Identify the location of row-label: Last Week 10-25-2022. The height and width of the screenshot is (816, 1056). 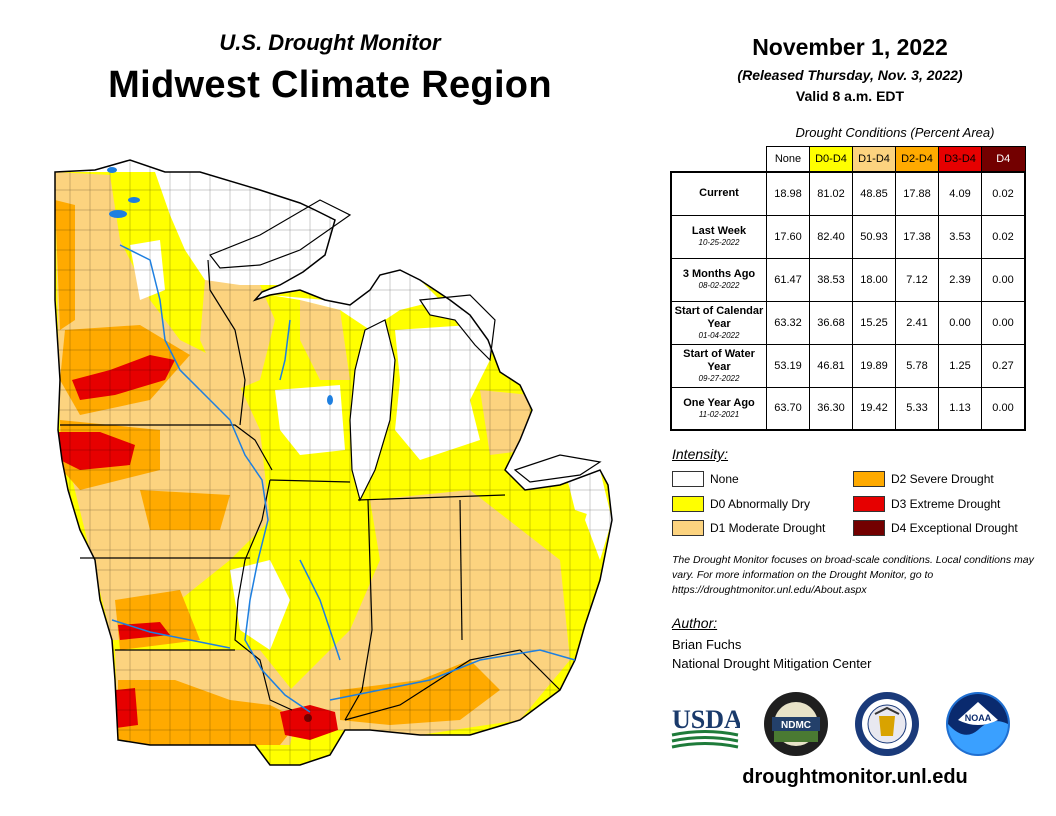
(718, 236).